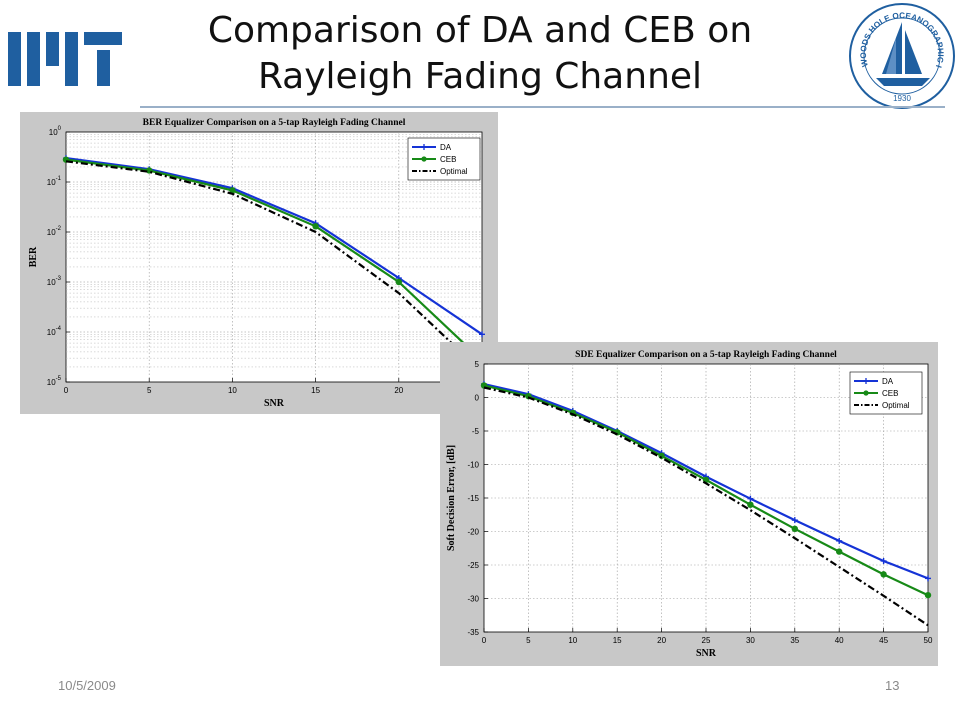  What do you see at coordinates (59, 329) in the screenshot?
I see `y-tick-exponent: -4` at bounding box center [59, 329].